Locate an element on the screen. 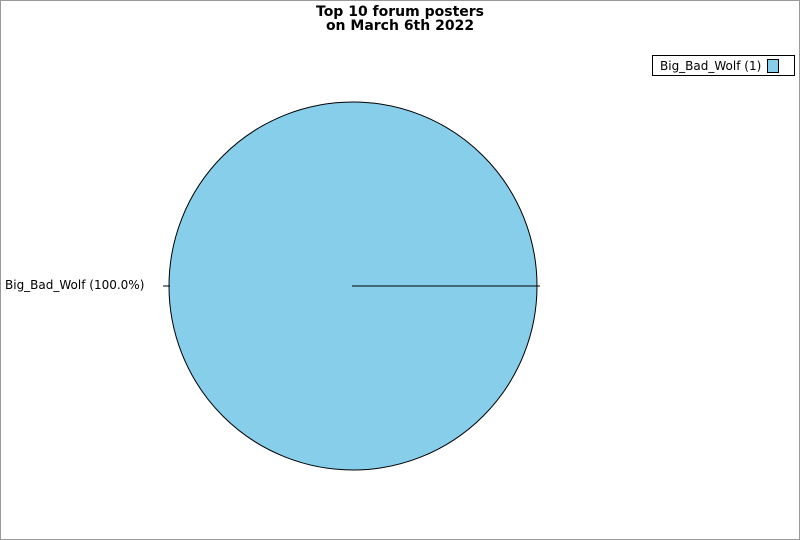 The width and height of the screenshot is (800, 540). chart-title: Top 10 forum posters on March 6th 2022 is located at coordinates (400, 19).